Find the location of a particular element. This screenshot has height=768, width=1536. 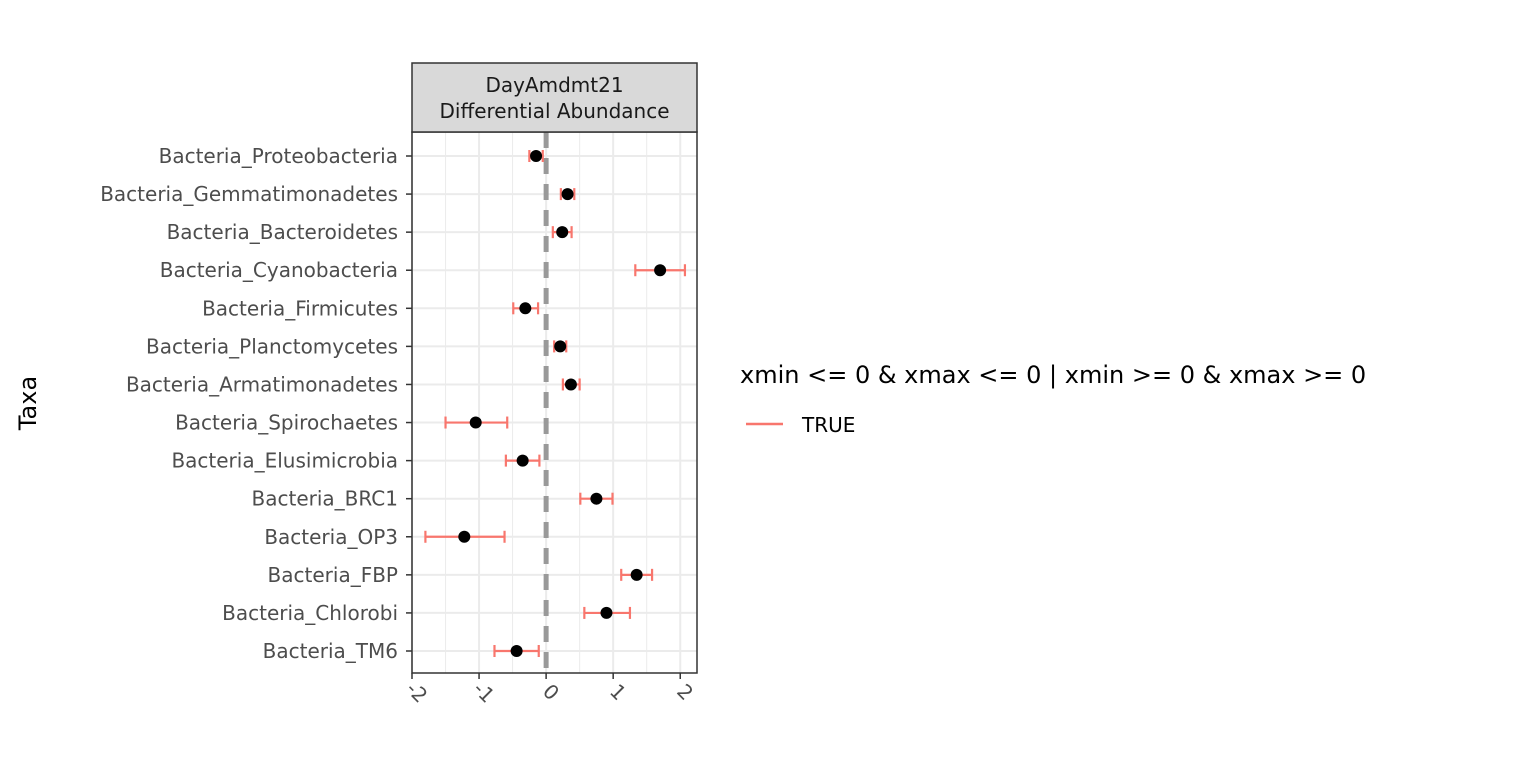

y-tick-label: Bacteria_BRC1 is located at coordinates (325, 499).